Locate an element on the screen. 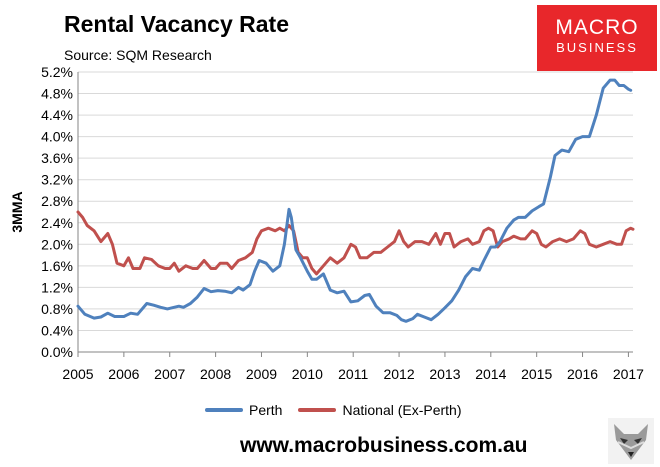  y-tick-label: 0.4% is located at coordinates (57, 330).